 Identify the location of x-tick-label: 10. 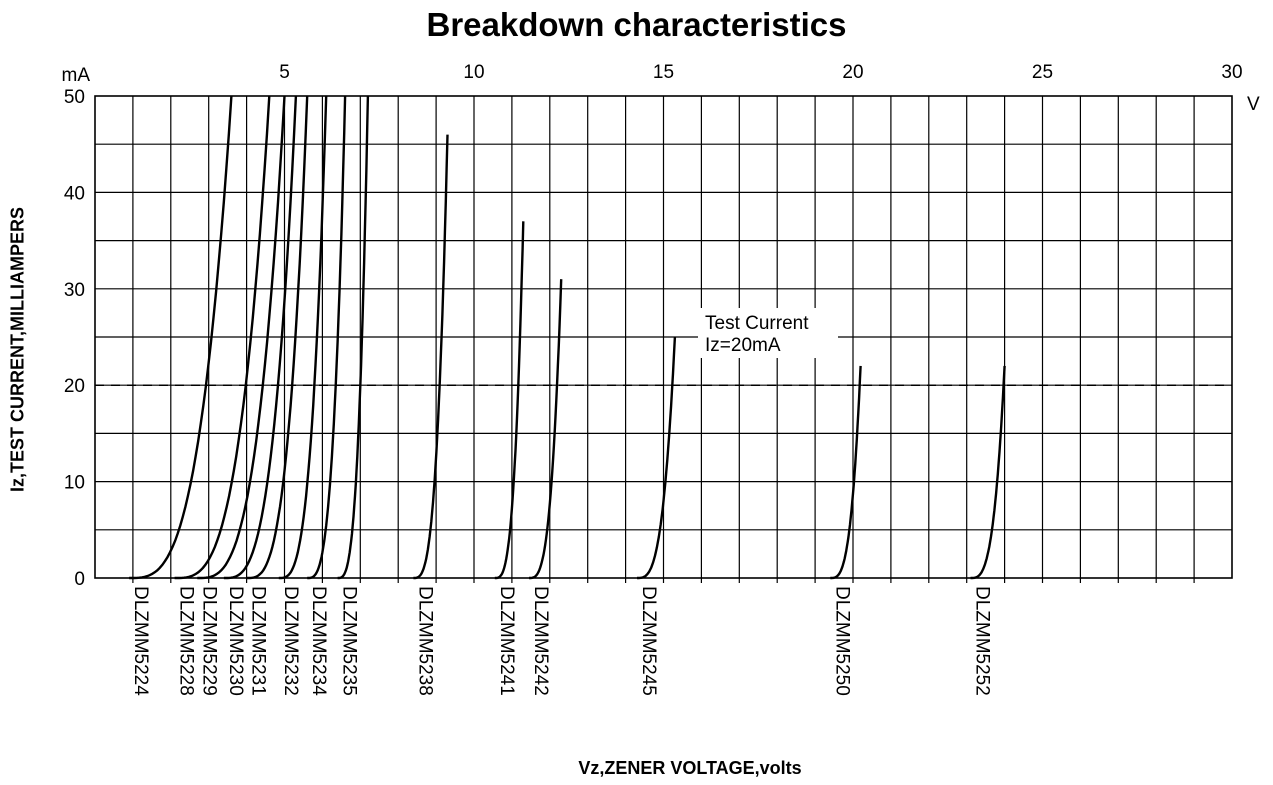
(473, 72).